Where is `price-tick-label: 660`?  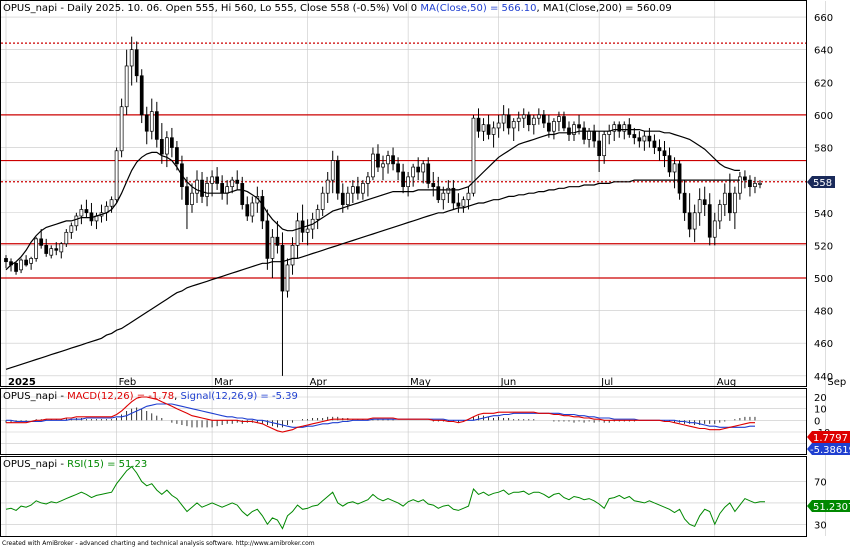
price-tick-label: 660 is located at coordinates (823, 18).